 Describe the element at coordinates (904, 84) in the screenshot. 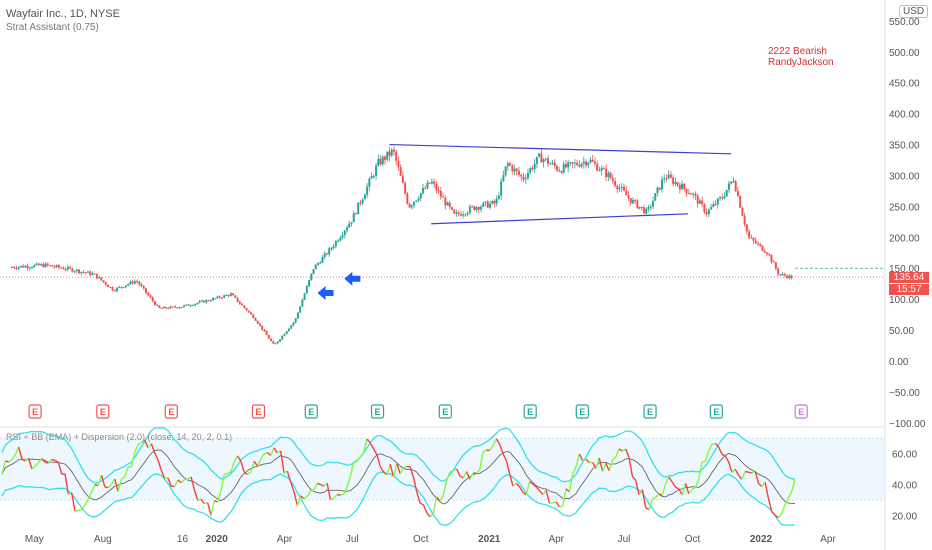

I see `price-tick-label: 450.00` at that location.